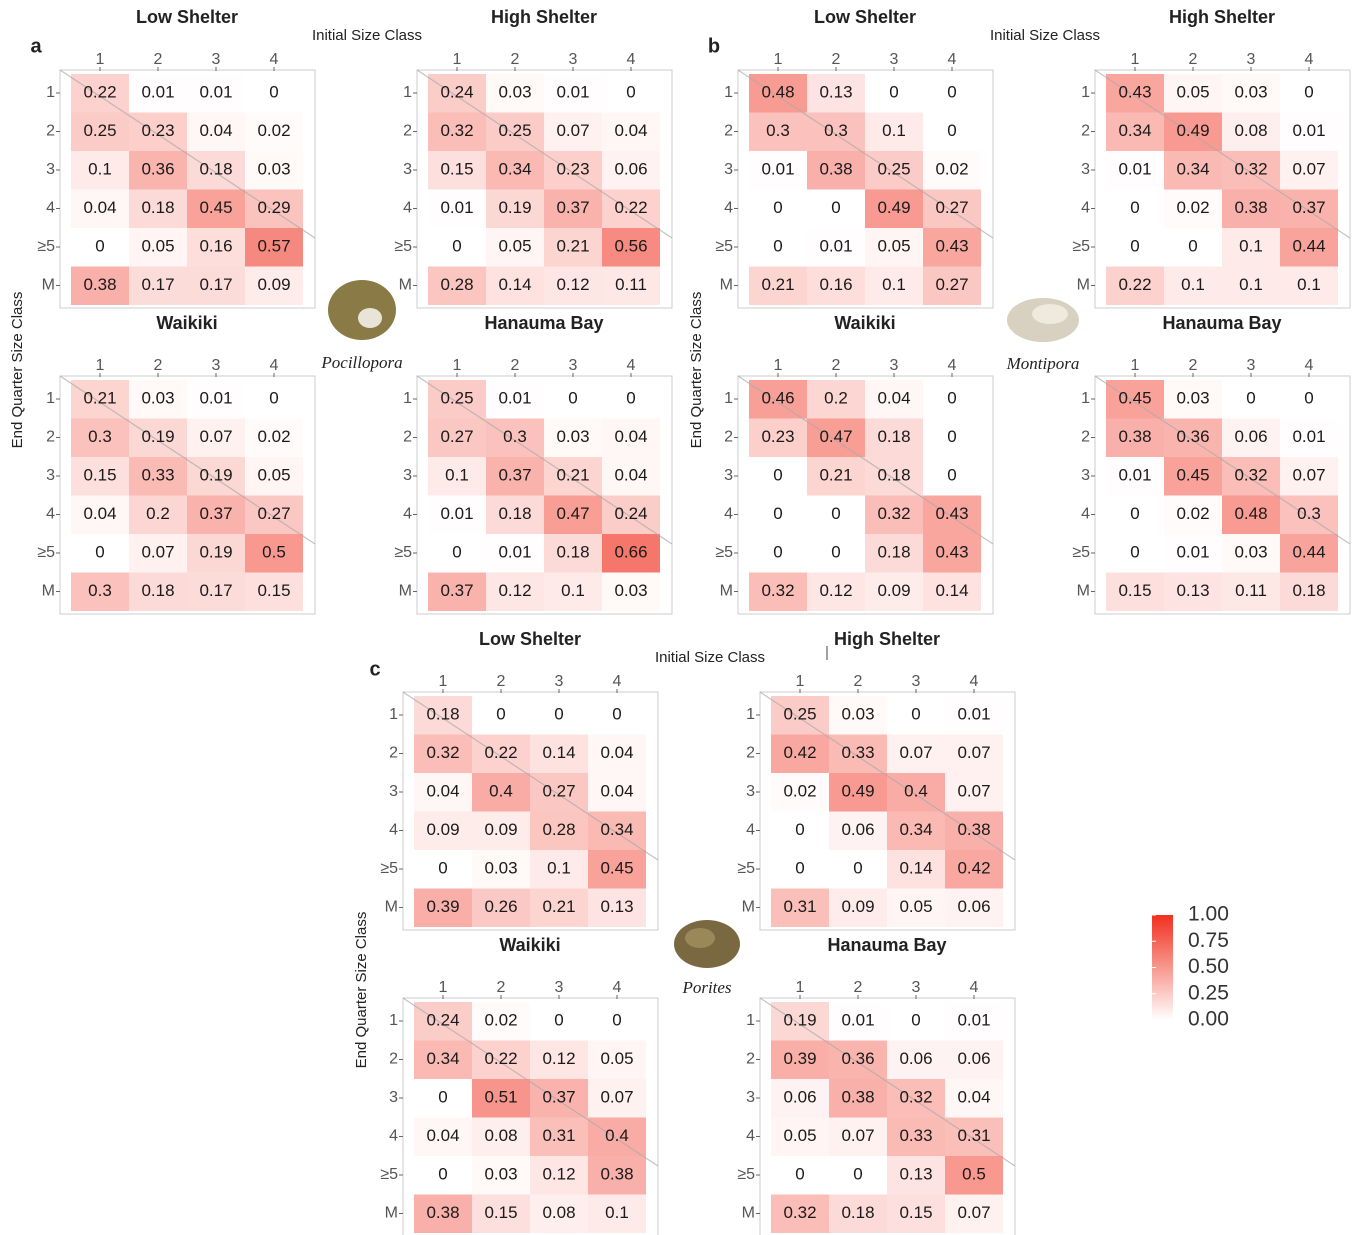 The height and width of the screenshot is (1235, 1356). Describe the element at coordinates (1043, 363) in the screenshot. I see `species-label: Montipora` at that location.